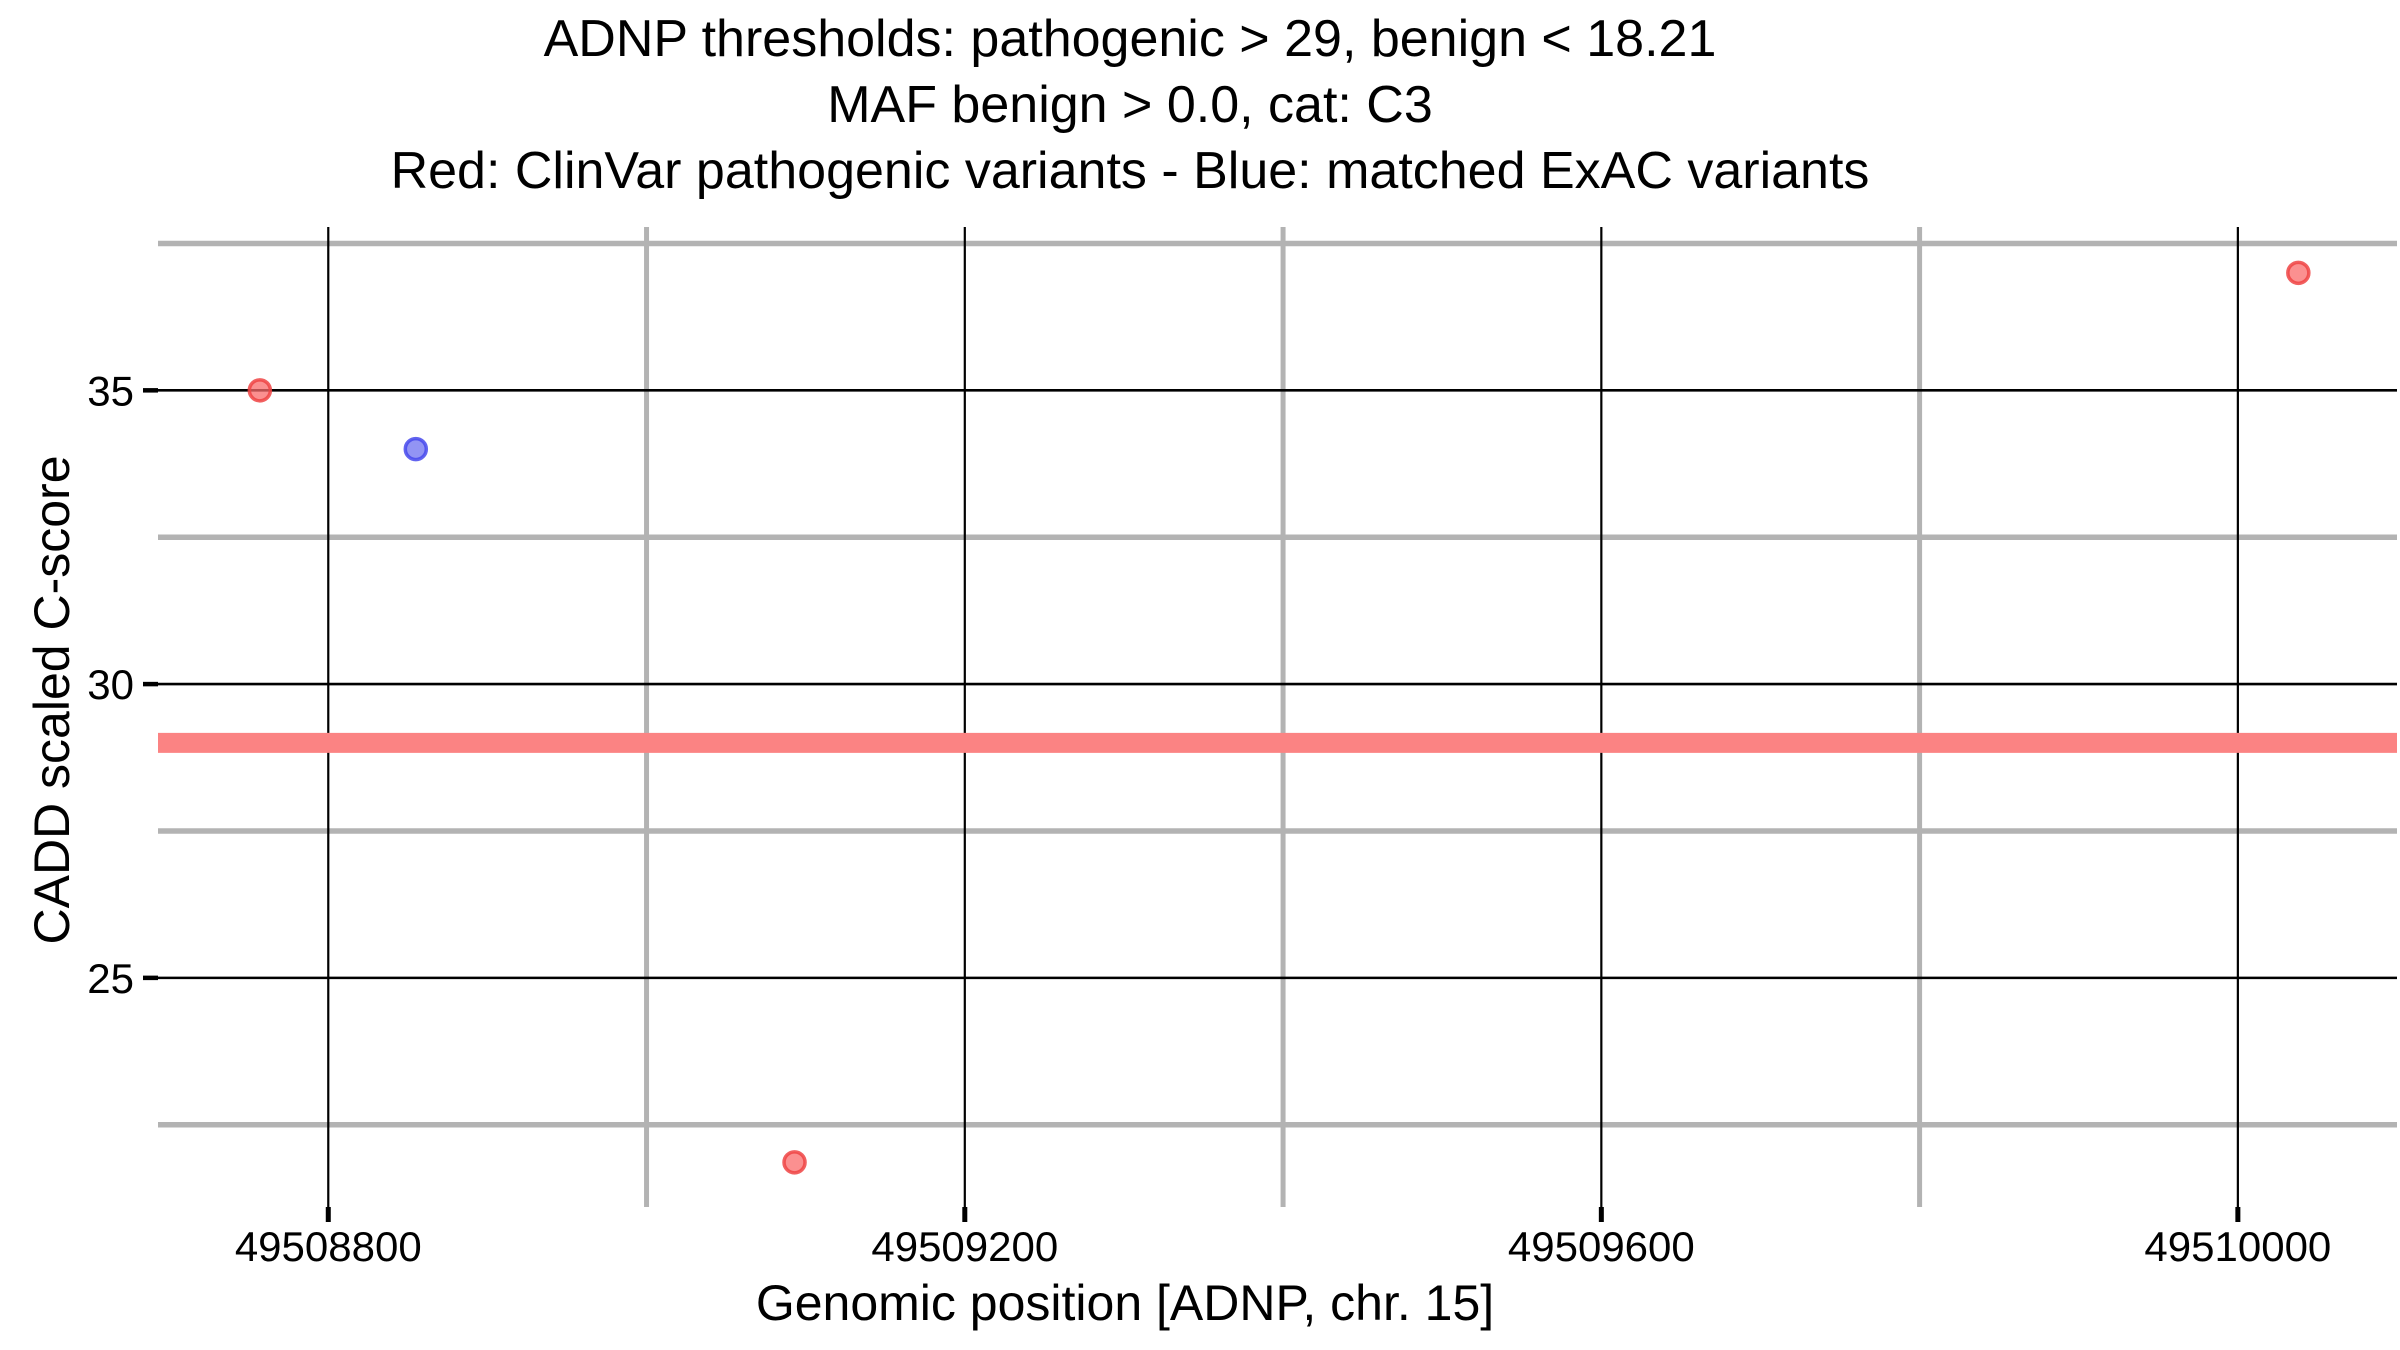 The image size is (2400, 1350). I want to click on x-tick-label: 49509600, so click(1601, 1246).